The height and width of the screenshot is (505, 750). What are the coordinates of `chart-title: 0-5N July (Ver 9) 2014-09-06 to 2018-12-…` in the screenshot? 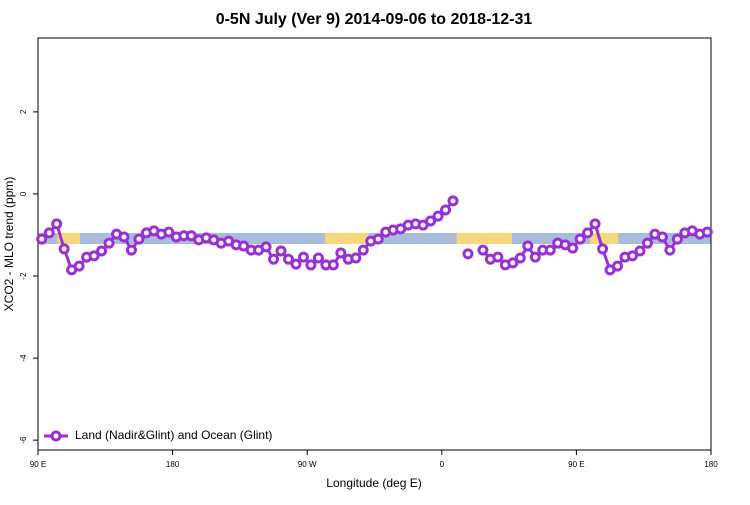 It's located at (374, 19).